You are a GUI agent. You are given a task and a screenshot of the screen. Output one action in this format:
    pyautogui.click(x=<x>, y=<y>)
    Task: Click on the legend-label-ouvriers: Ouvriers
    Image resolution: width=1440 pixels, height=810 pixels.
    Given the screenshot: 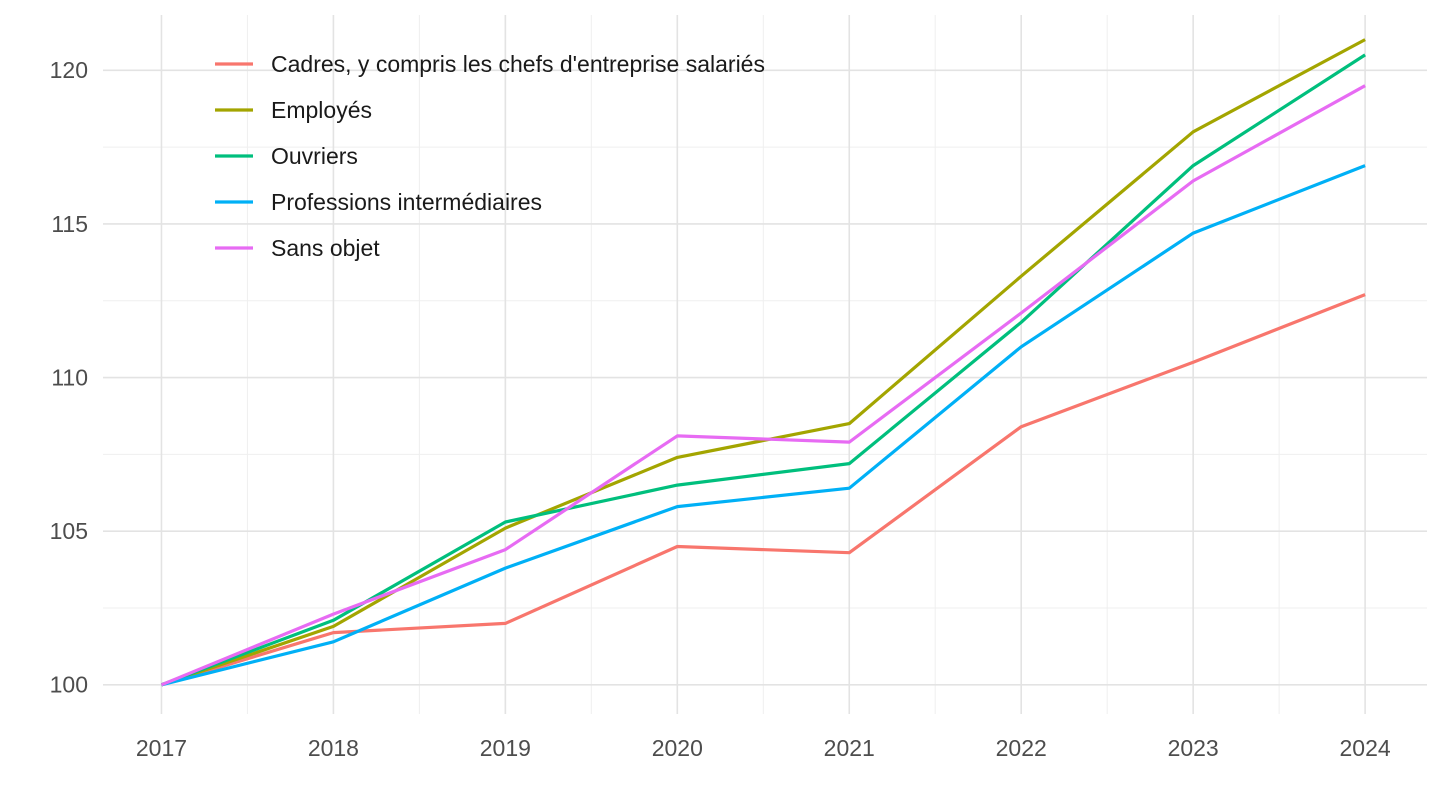 What is the action you would take?
    pyautogui.click(x=314, y=156)
    